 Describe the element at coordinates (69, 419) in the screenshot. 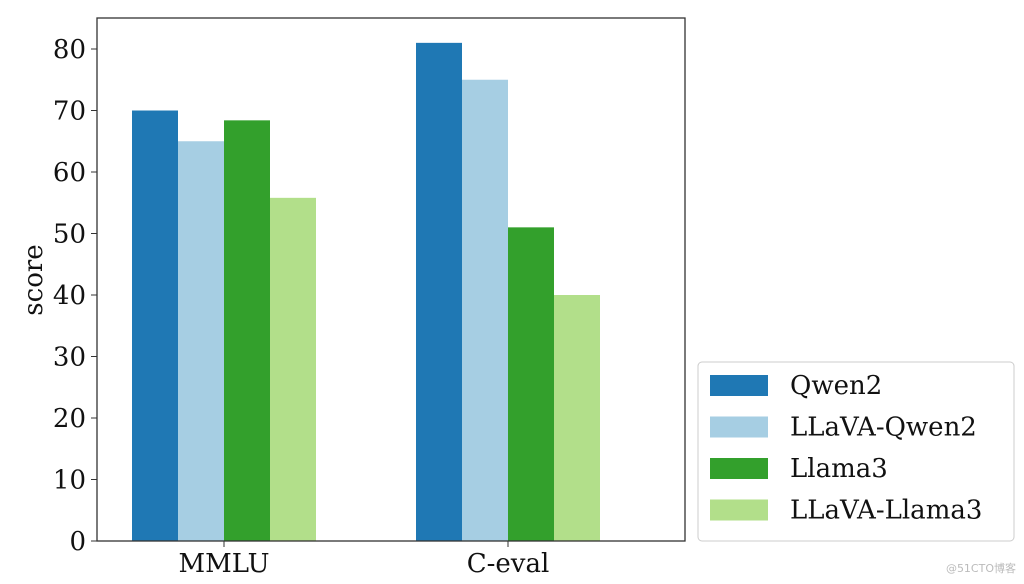

I see `y-tick-label: 20` at that location.